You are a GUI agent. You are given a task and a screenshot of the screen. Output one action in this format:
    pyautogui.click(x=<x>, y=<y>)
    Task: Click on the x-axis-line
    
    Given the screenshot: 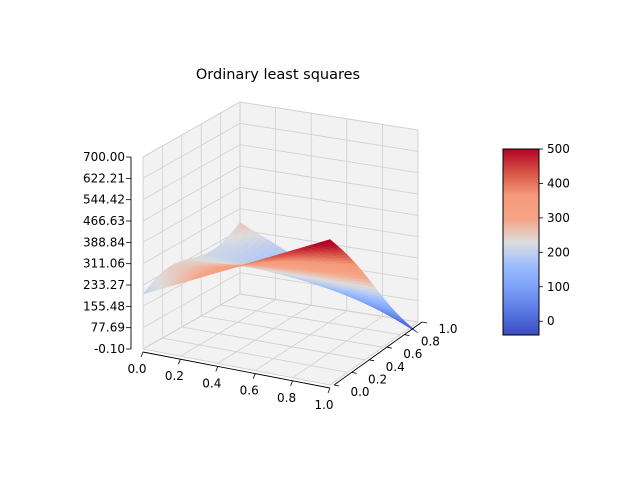 What is the action you would take?
    pyautogui.click(x=236, y=370)
    